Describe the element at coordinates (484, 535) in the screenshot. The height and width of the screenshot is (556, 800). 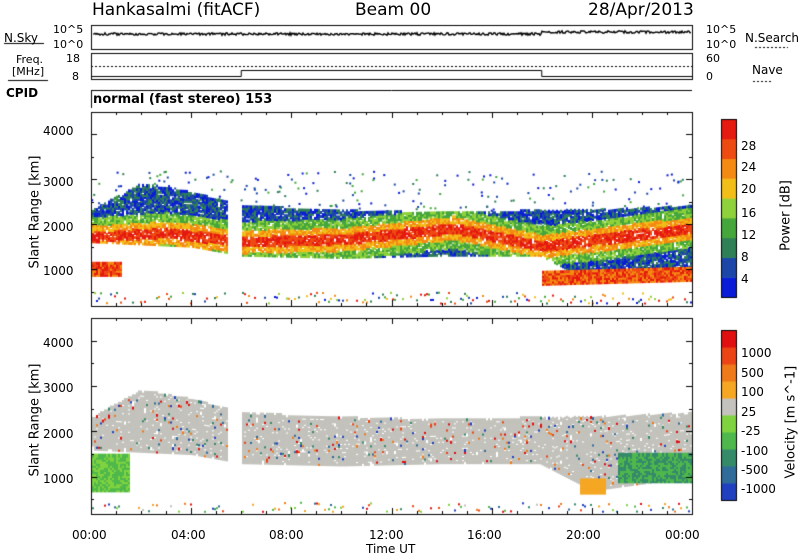
I see `xtick-1600: 16:00` at that location.